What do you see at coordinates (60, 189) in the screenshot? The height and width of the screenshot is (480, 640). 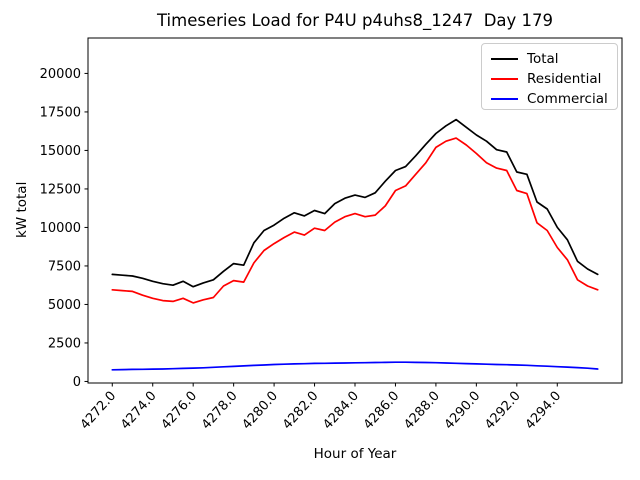 I see `y-tick-label: 12500` at bounding box center [60, 189].